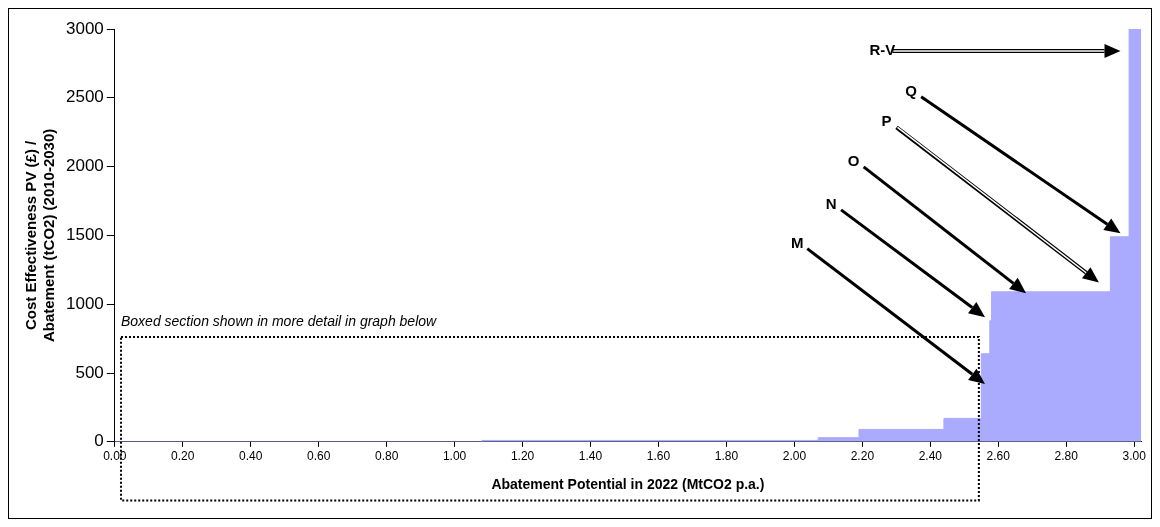  What do you see at coordinates (84, 28) in the screenshot?
I see `y-tick-label: 3000` at bounding box center [84, 28].